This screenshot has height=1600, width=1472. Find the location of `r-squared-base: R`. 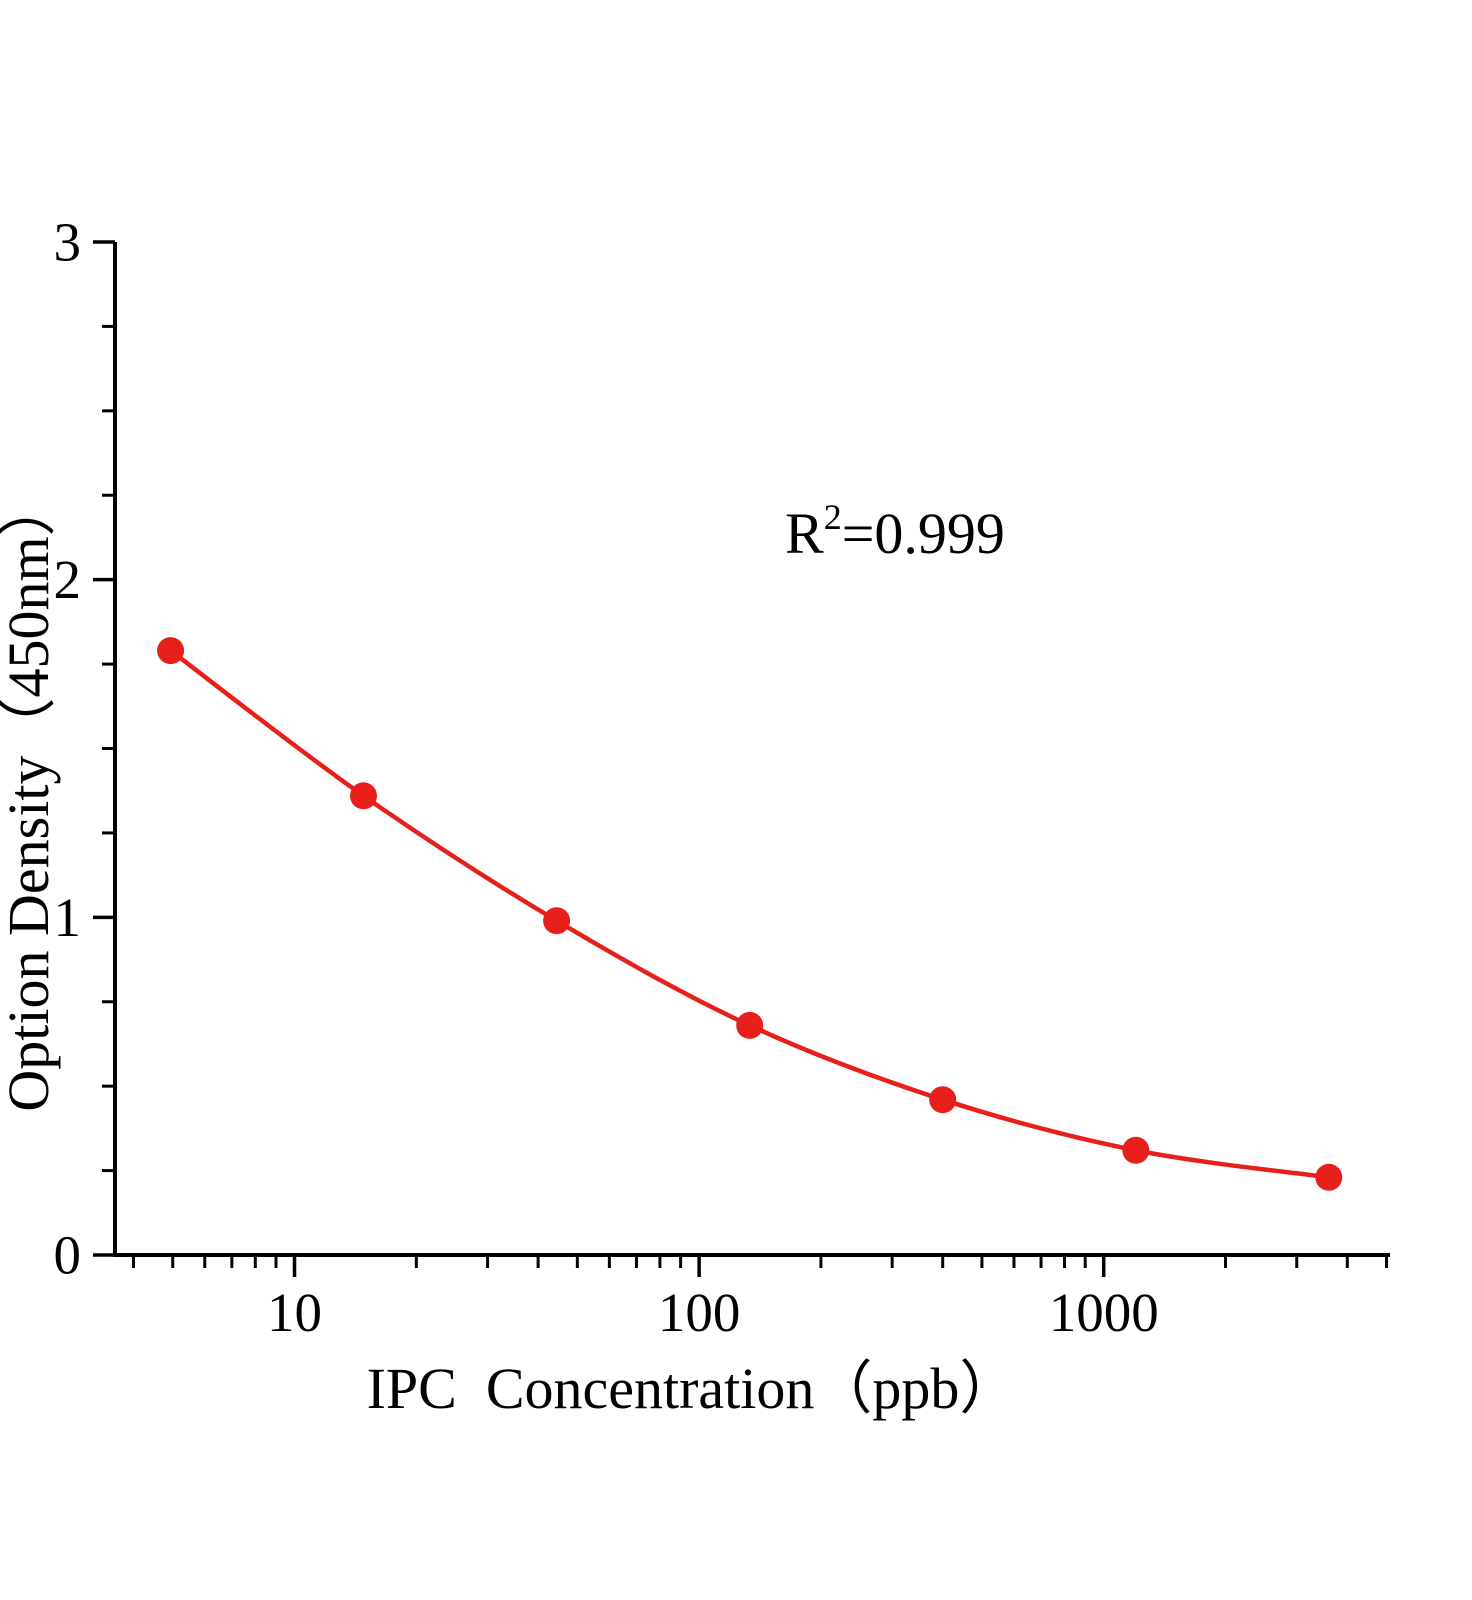

r-squared-base: R is located at coordinates (804, 533).